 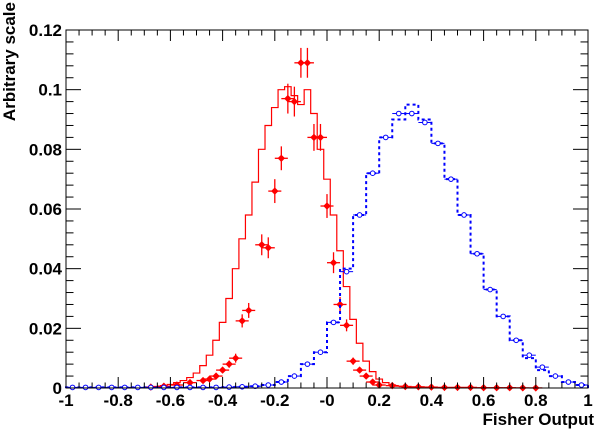 What do you see at coordinates (9, 61) in the screenshot?
I see `y-axis-title: Arbitrary scale` at bounding box center [9, 61].